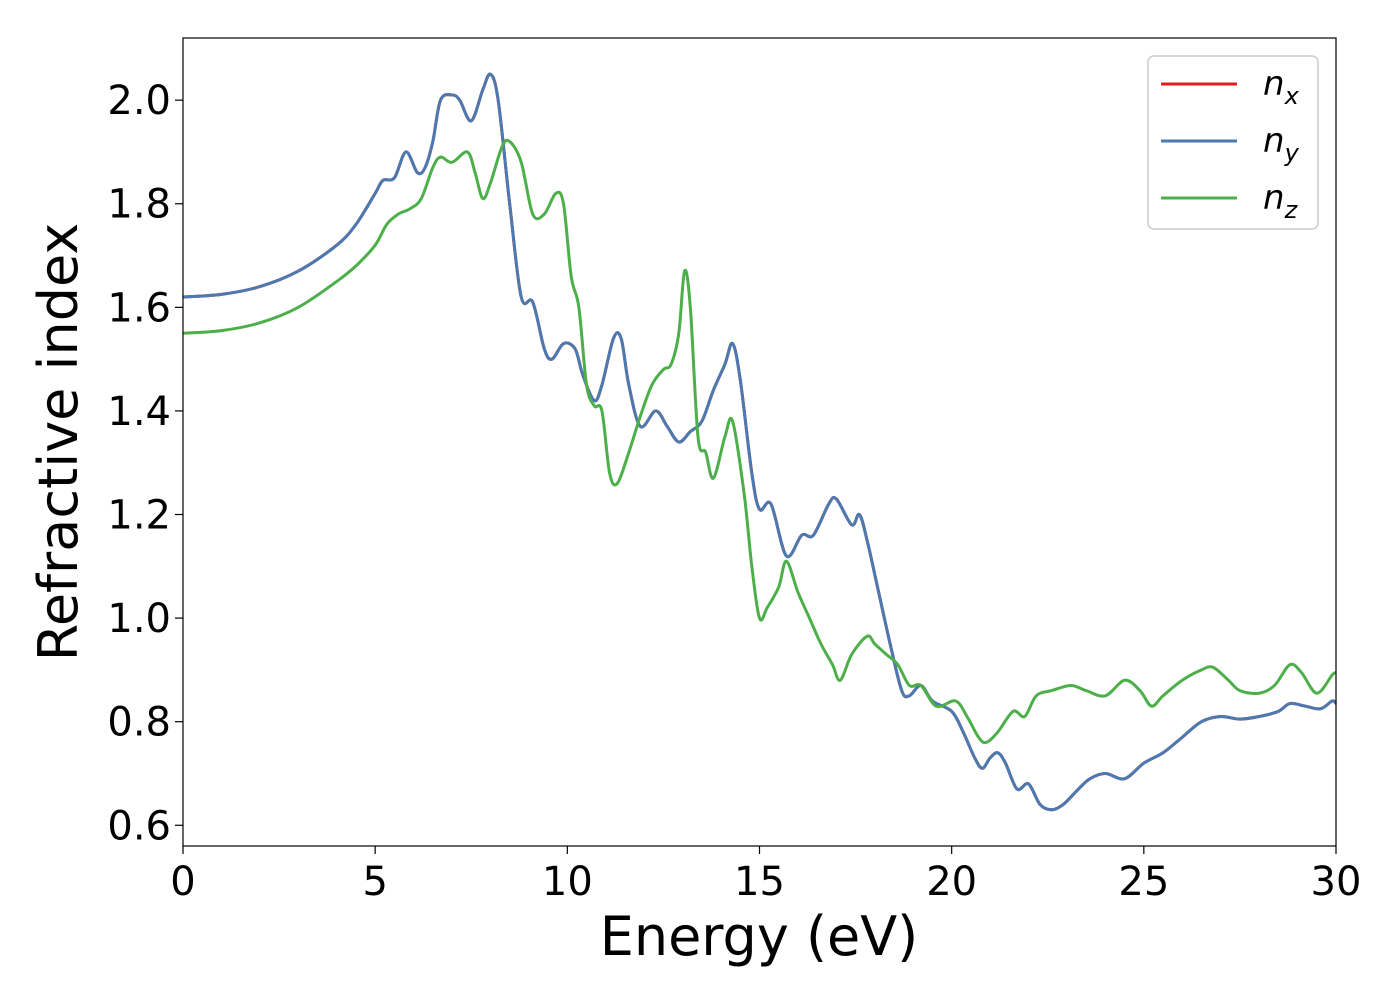 The height and width of the screenshot is (1000, 1400). Describe the element at coordinates (139, 723) in the screenshot. I see `y-tick-label: 0.8` at that location.